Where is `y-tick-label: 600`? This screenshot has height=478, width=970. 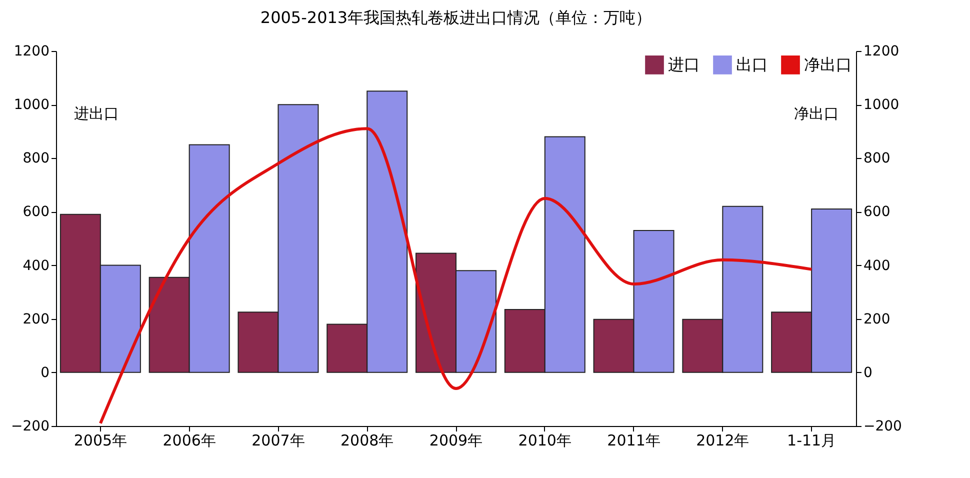 y-tick-label: 600 is located at coordinates (36, 212).